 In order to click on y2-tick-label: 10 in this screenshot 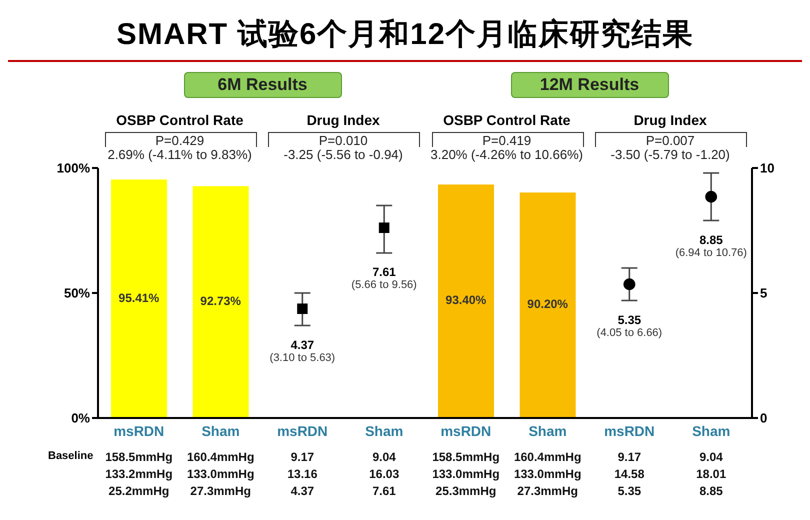, I will do `click(767, 168)`.